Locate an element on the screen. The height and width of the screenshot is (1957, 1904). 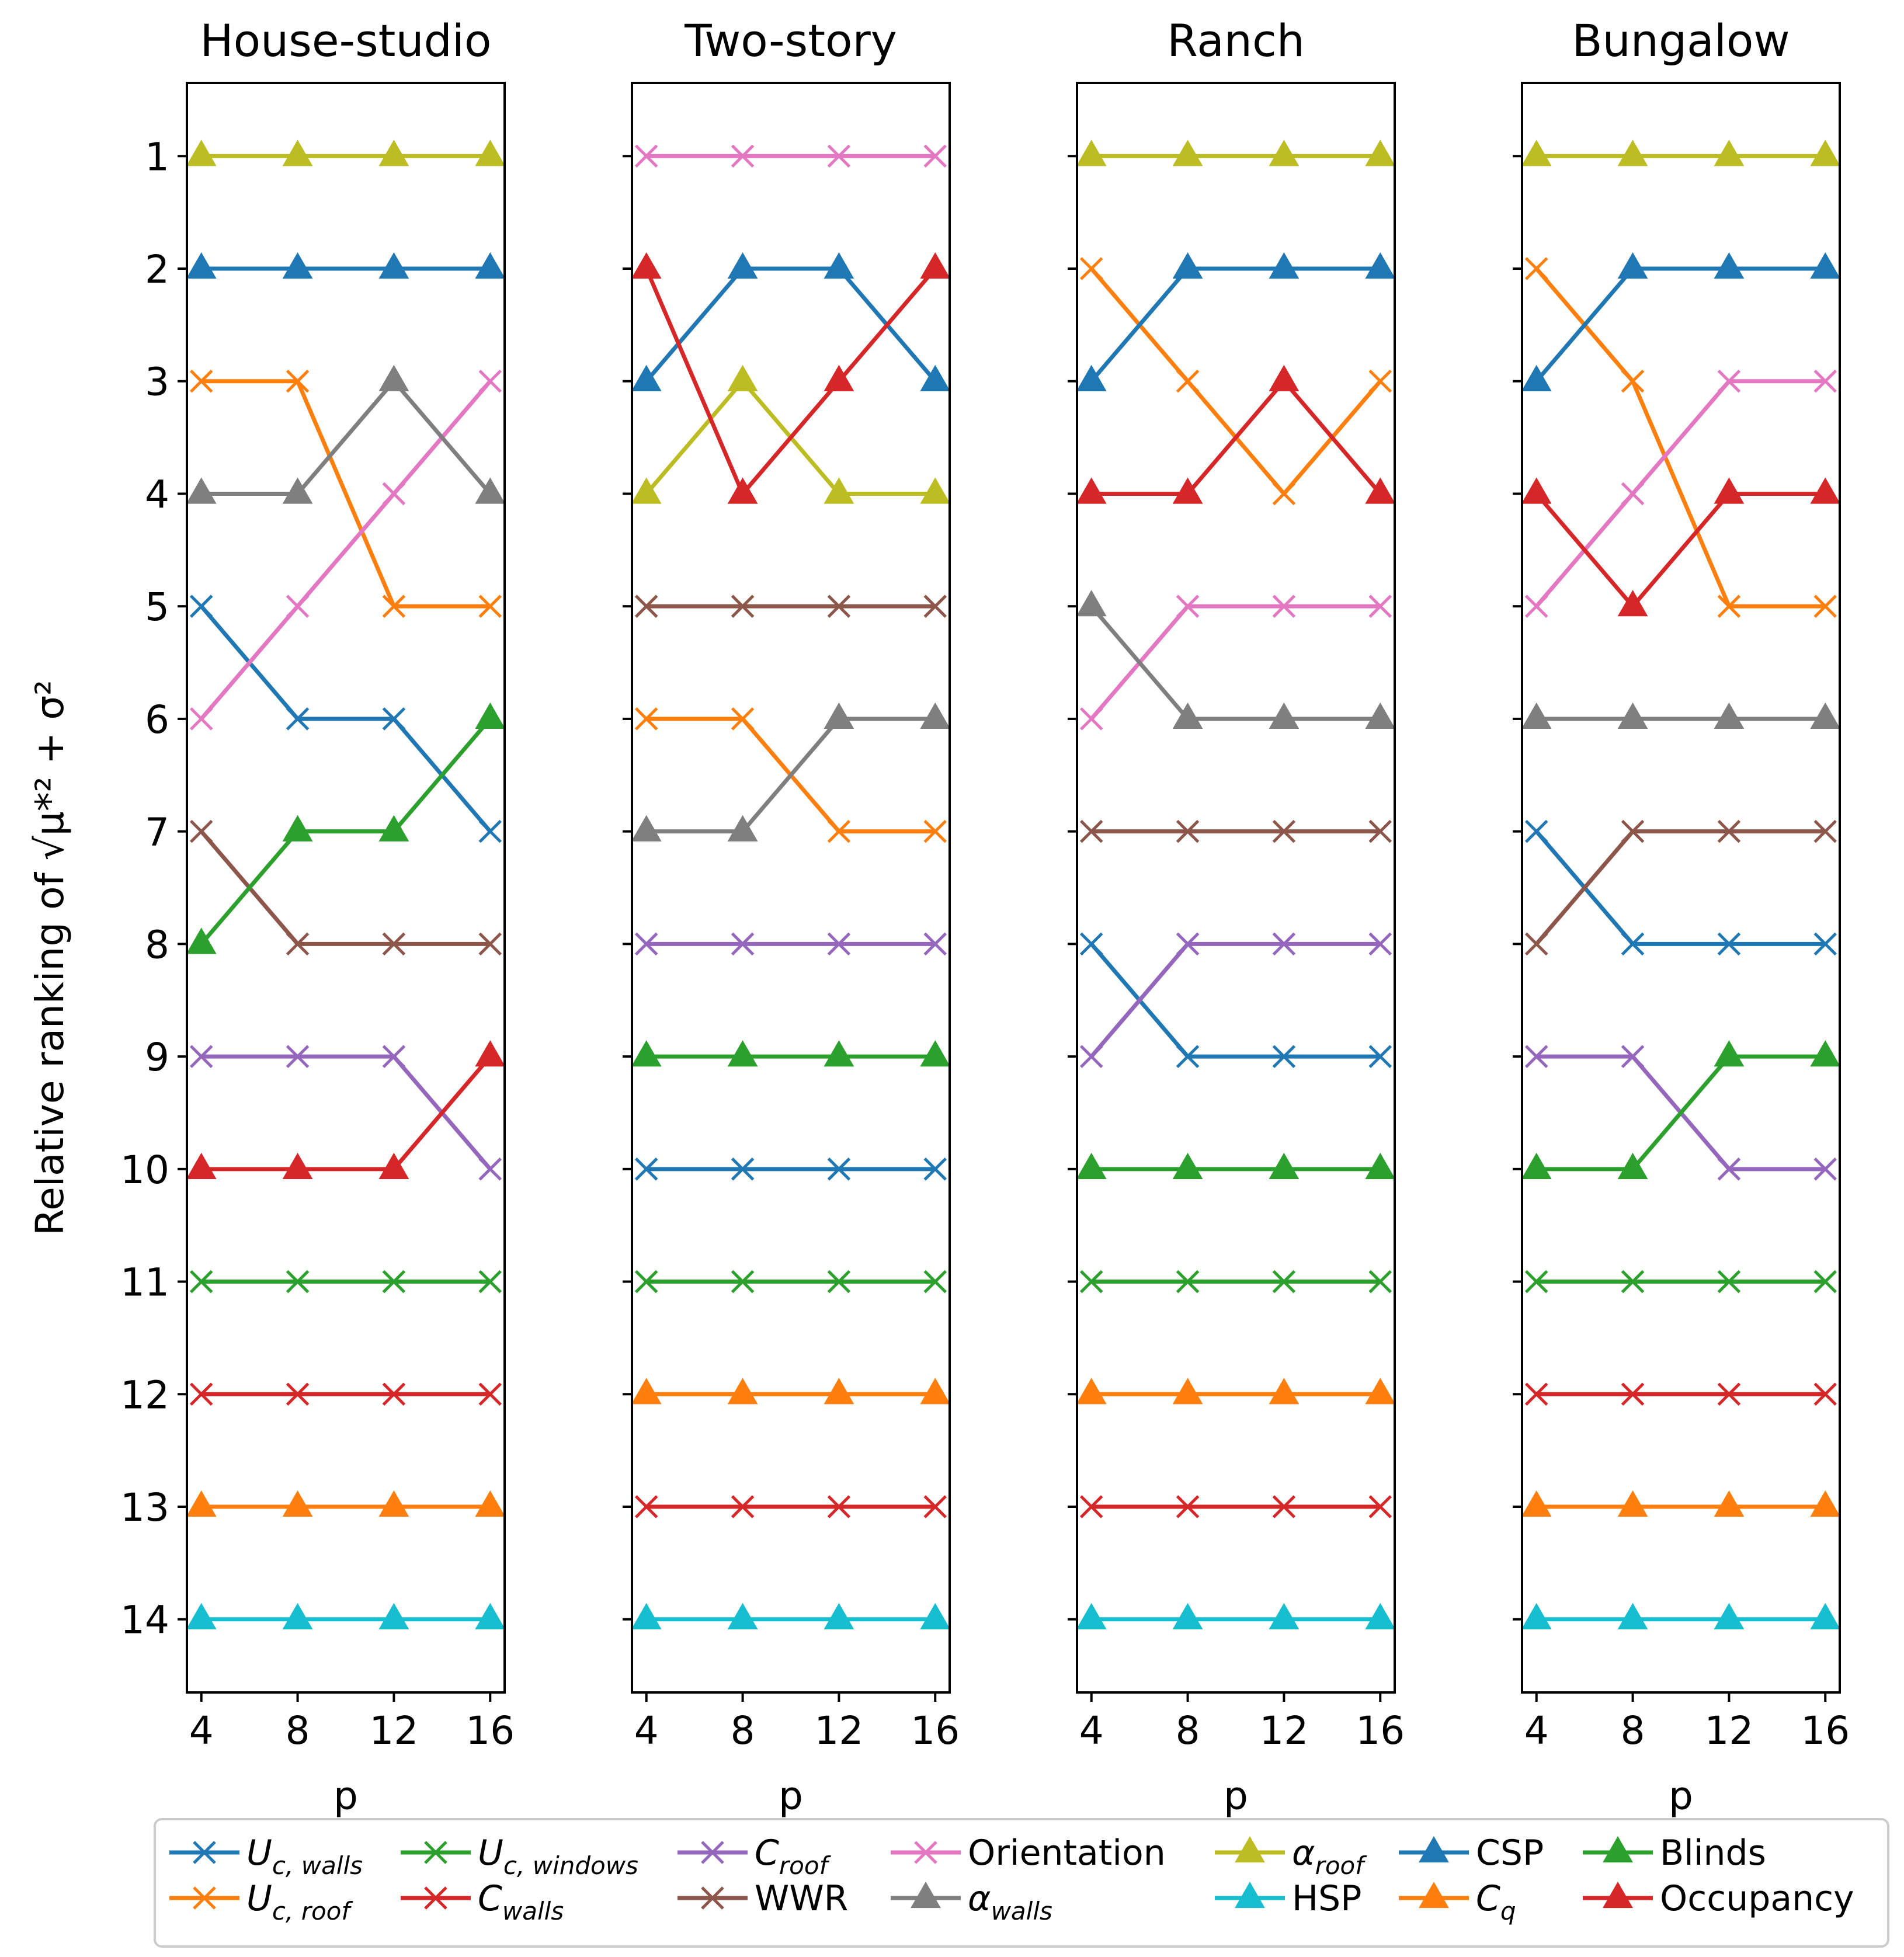
legend-entry-occupancy: Occupancy is located at coordinates (1718, 1898).